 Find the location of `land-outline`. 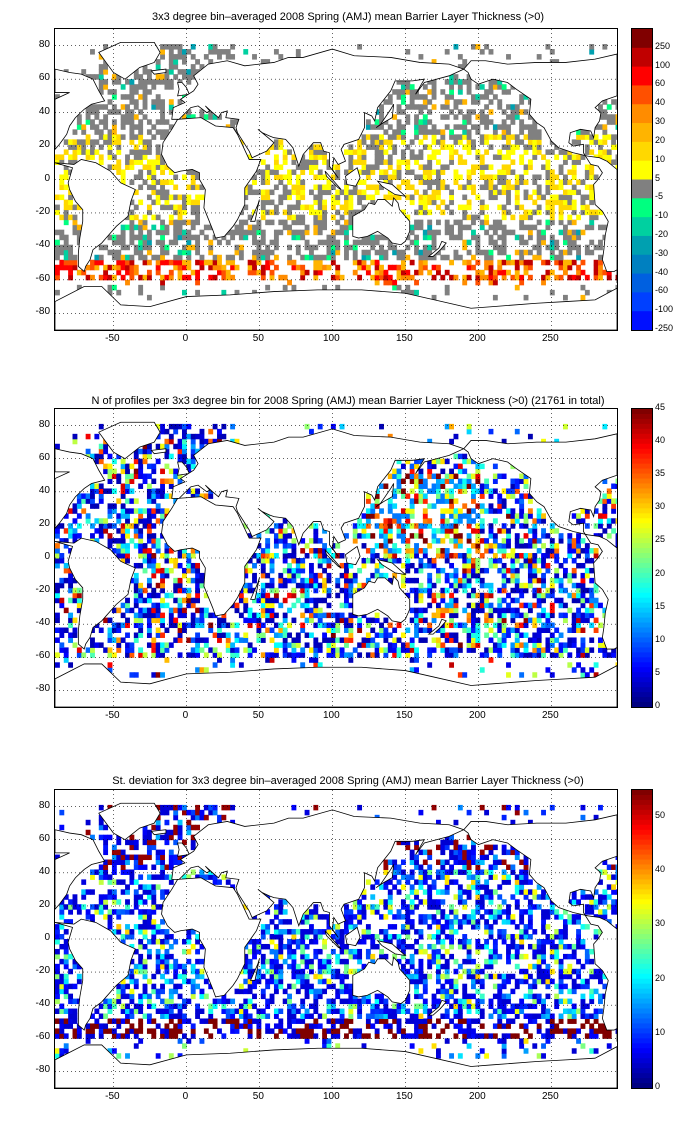

land-outline is located at coordinates (95, 593).